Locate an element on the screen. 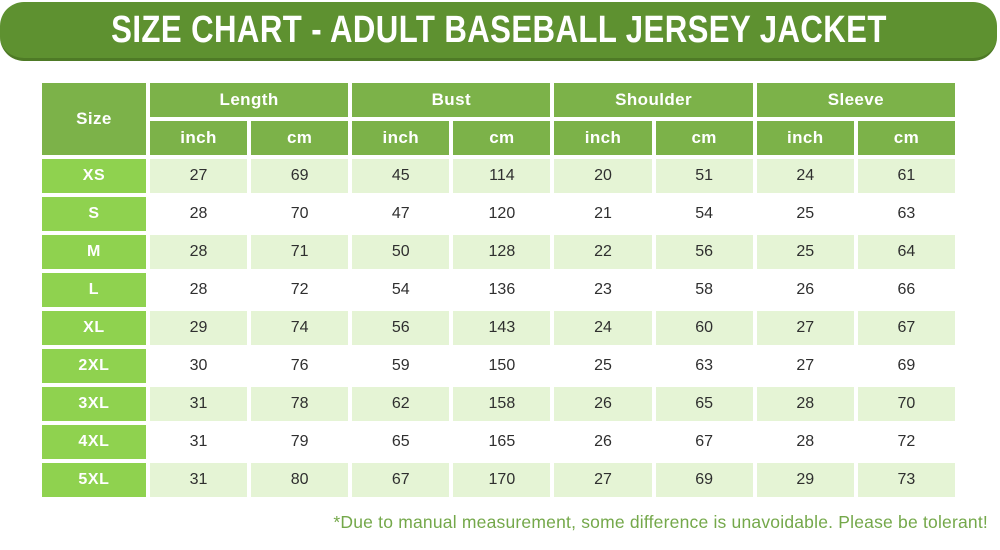 The height and width of the screenshot is (550, 1000). measurement-cell: 20 is located at coordinates (603, 176).